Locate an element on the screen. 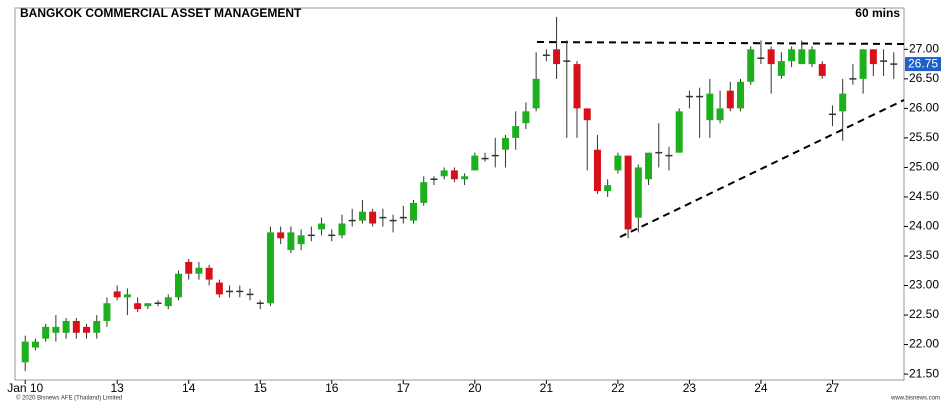 The width and height of the screenshot is (942, 403). y-tick-label: 22.50 is located at coordinates (924, 314).